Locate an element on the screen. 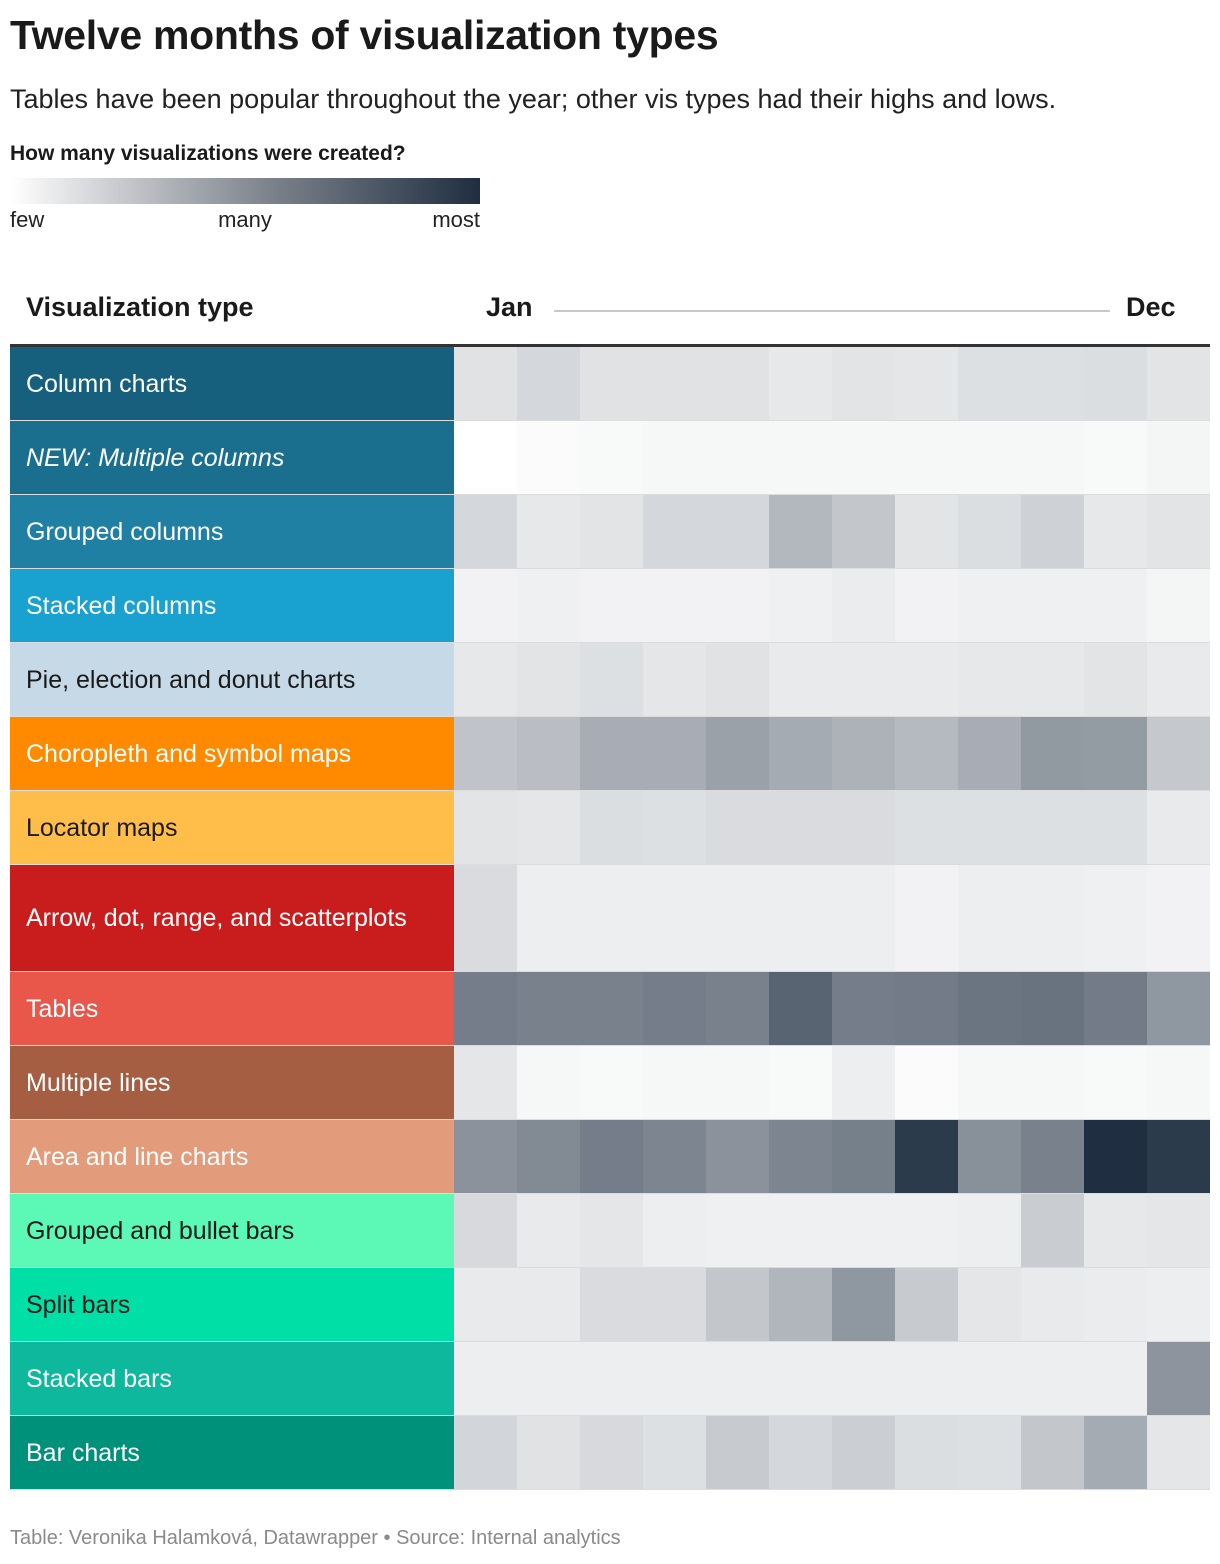 This screenshot has height=1564, width=1220. table-row: Area and line charts is located at coordinates (610, 1157).